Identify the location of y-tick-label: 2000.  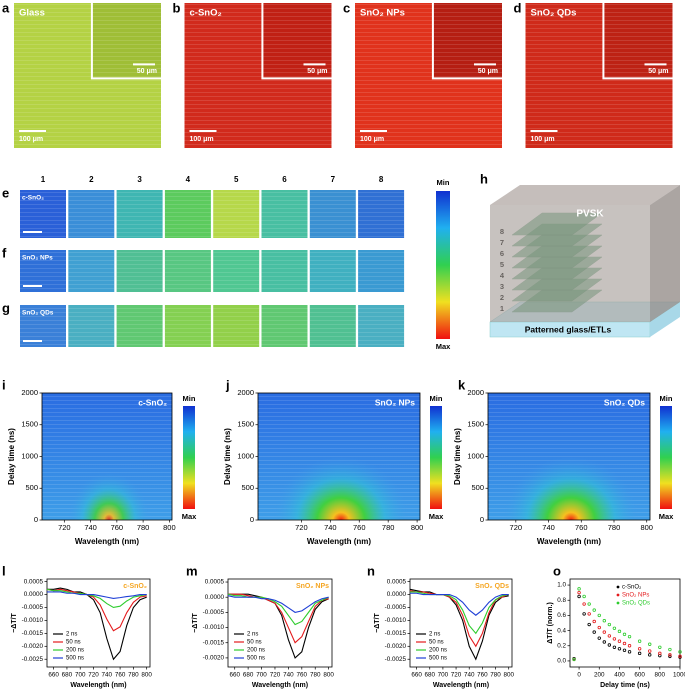
(245, 392).